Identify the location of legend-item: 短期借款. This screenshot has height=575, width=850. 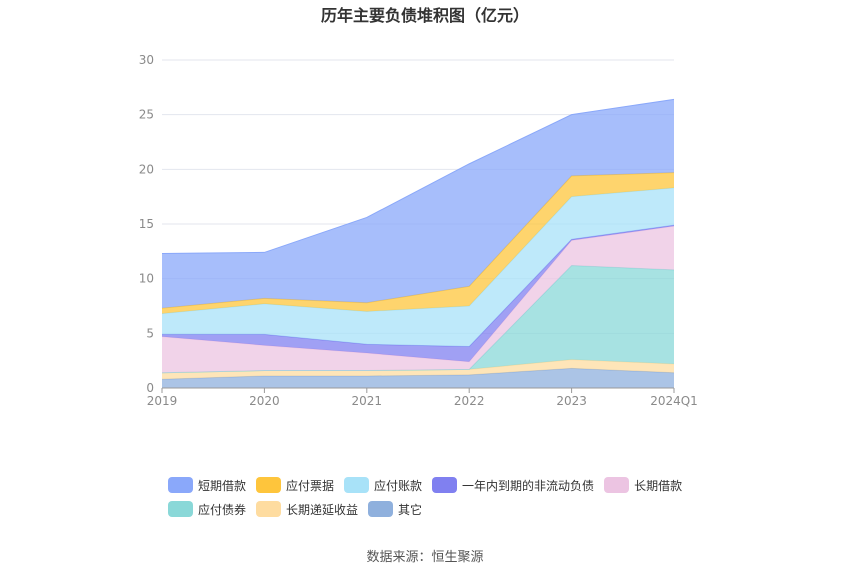
(207, 485).